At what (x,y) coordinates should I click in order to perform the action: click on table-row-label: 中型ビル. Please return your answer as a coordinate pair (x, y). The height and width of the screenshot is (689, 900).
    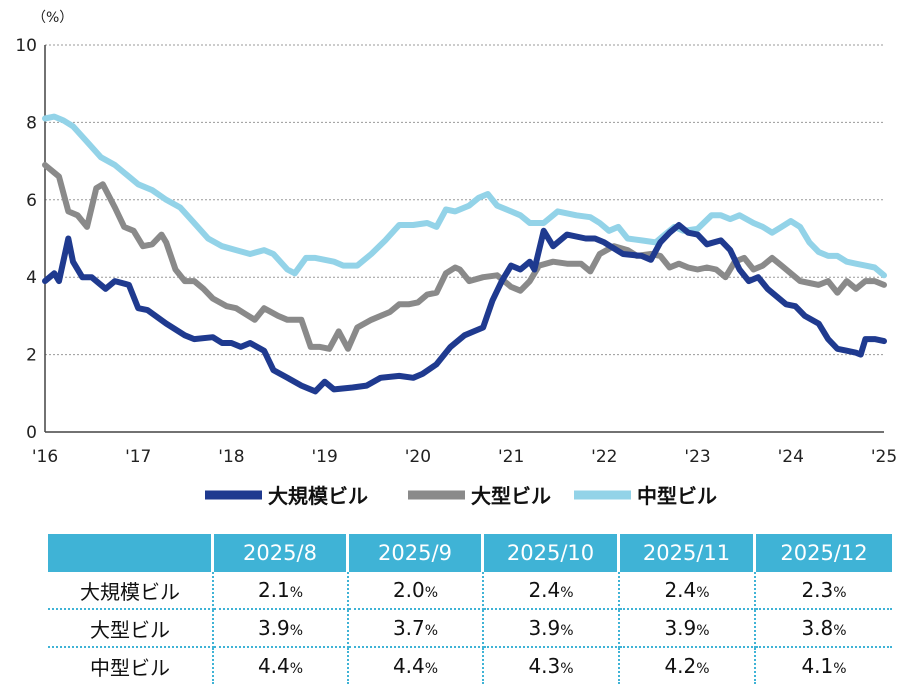
    Looking at the image, I should click on (131, 666).